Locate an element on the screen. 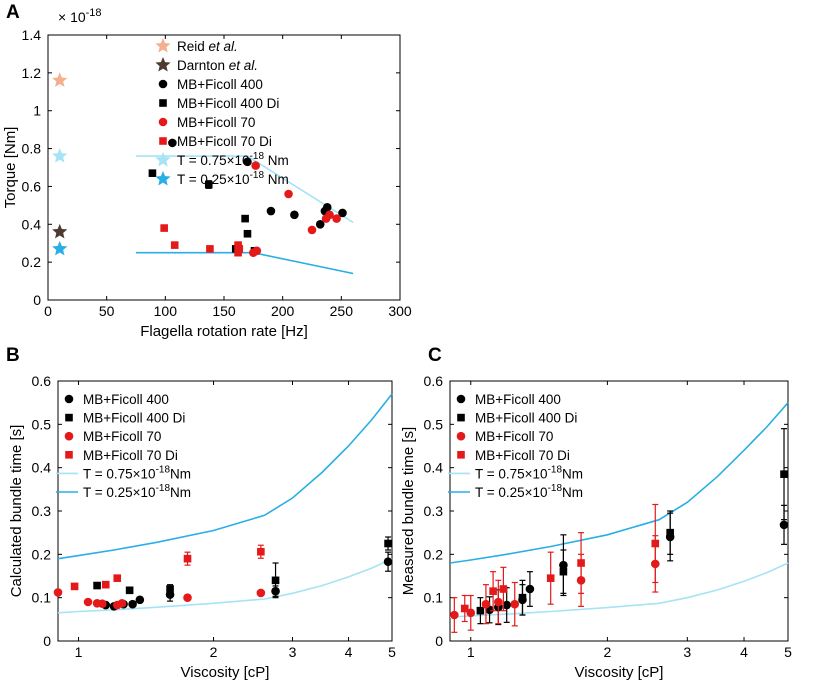 This screenshot has height=686, width=831. x-tick-label: 2 is located at coordinates (214, 652).